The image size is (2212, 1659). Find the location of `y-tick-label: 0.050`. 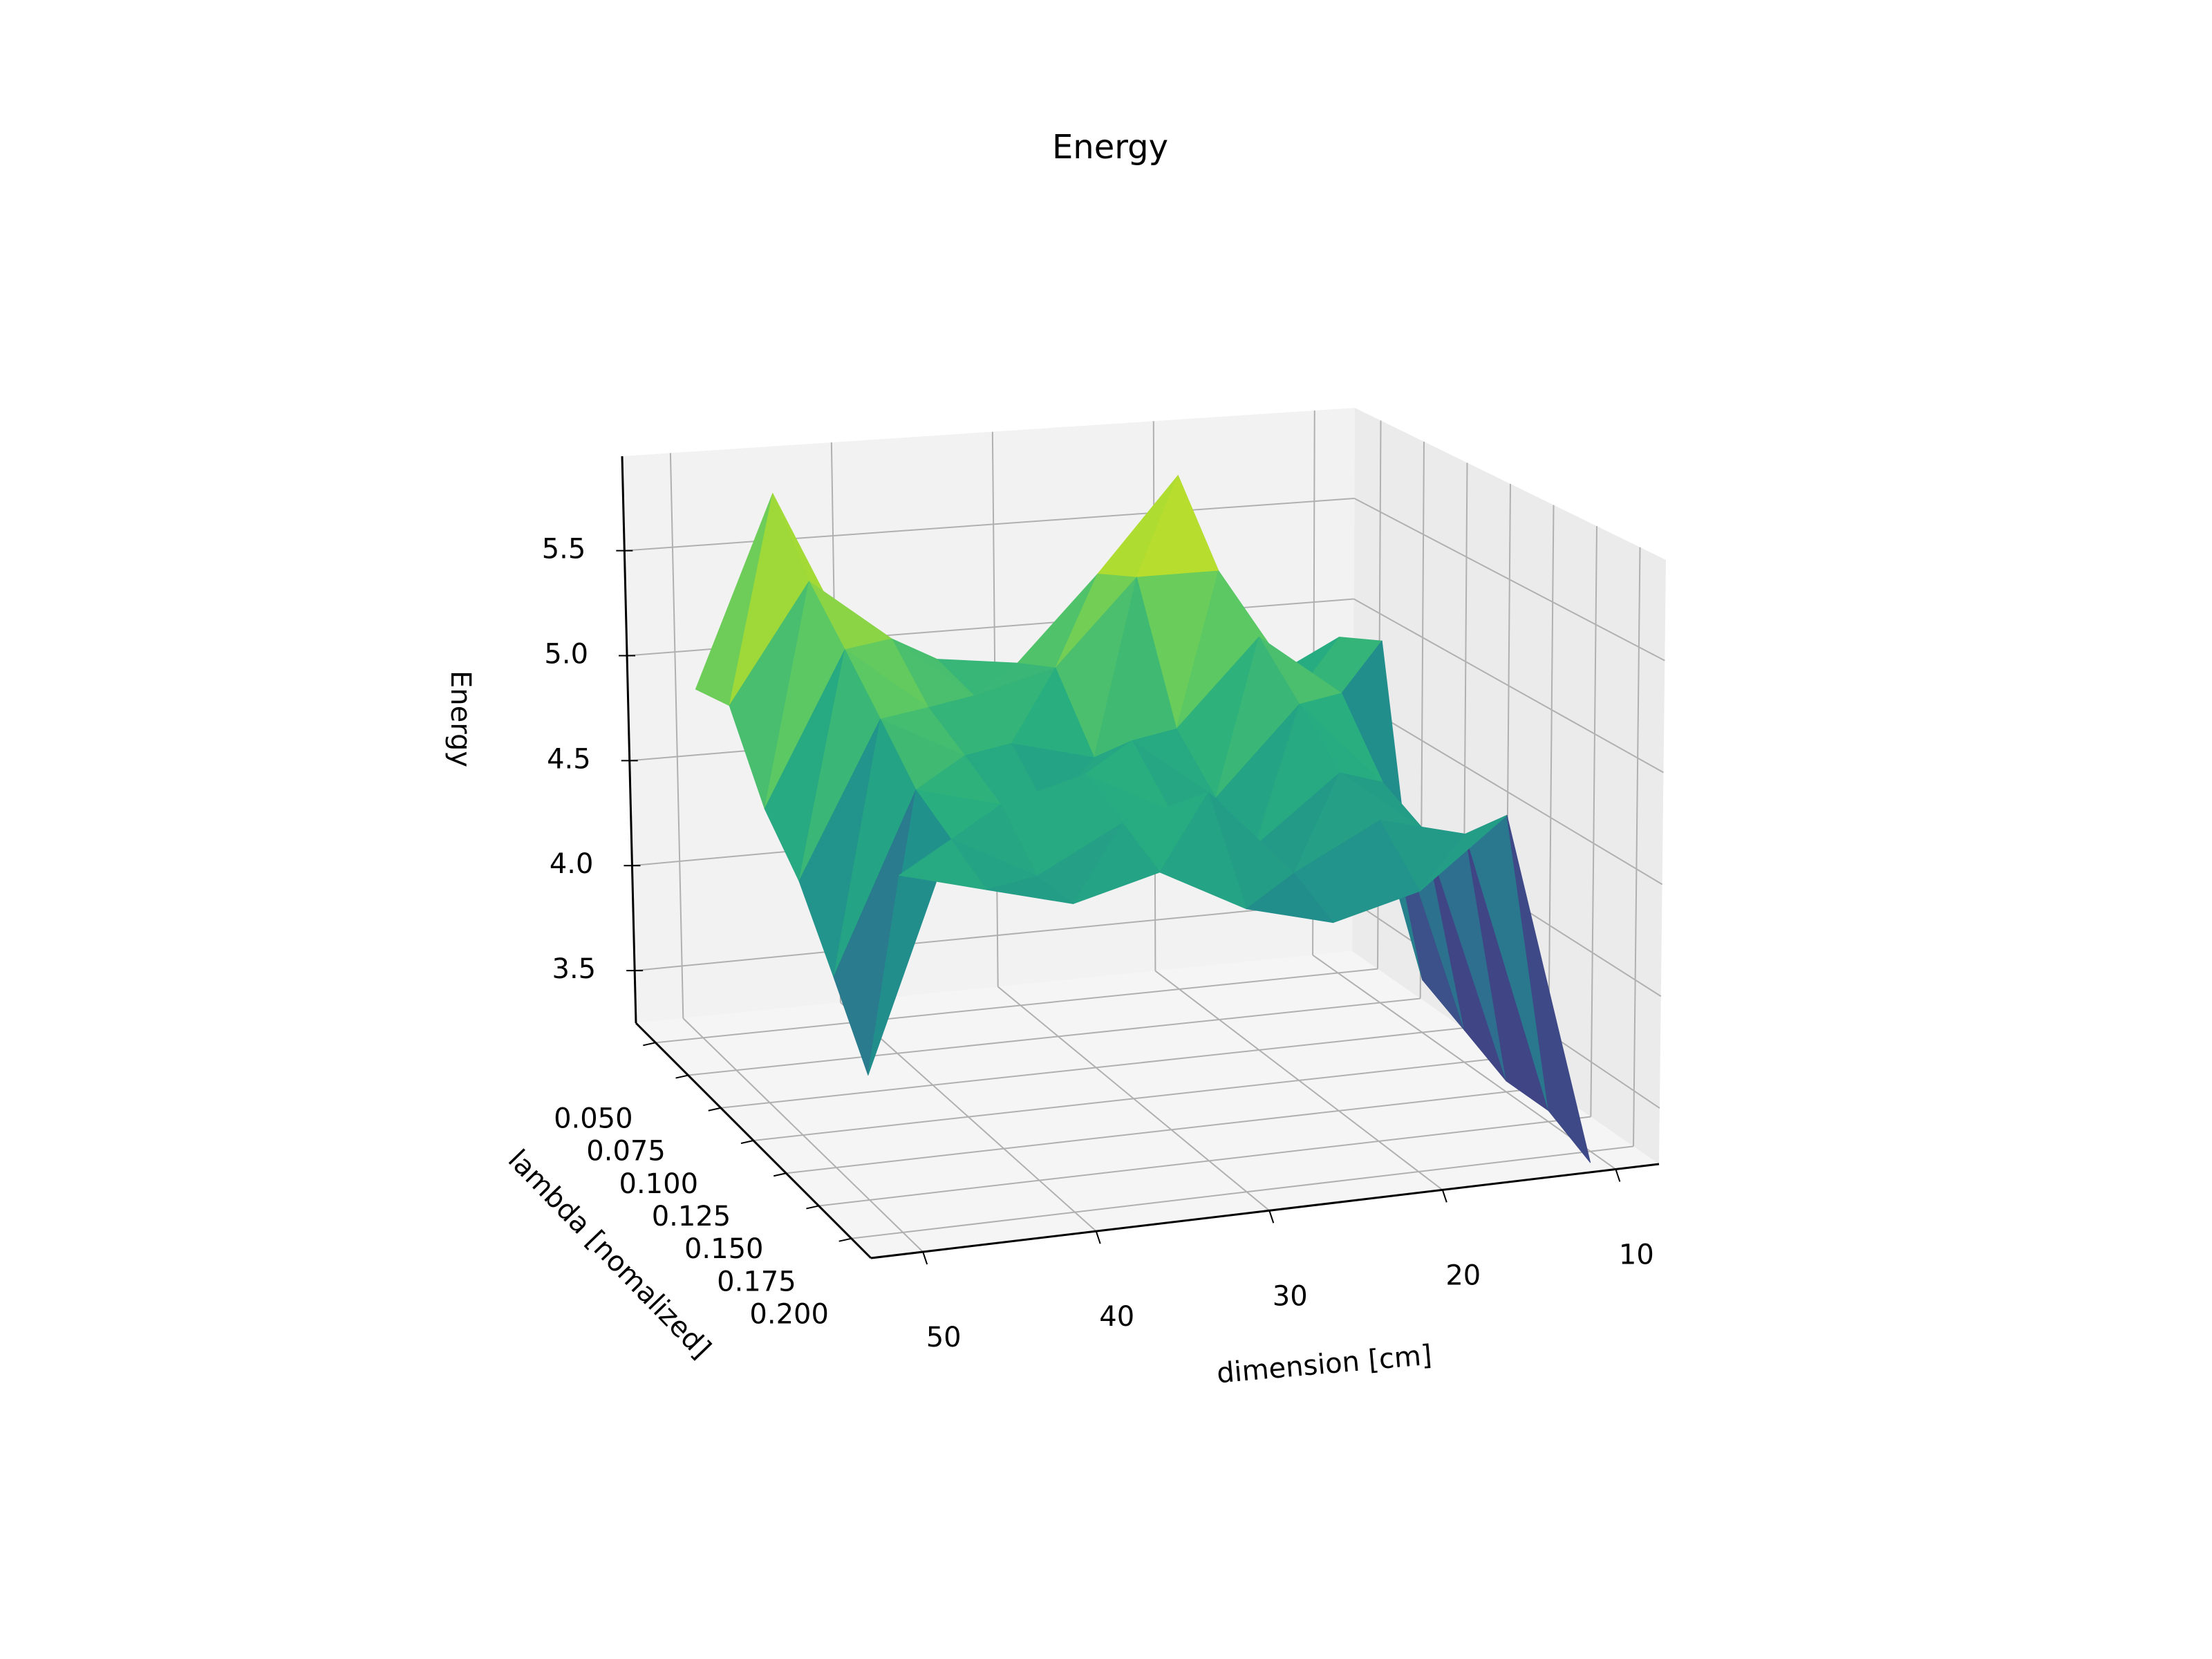

y-tick-label: 0.050 is located at coordinates (593, 1118).